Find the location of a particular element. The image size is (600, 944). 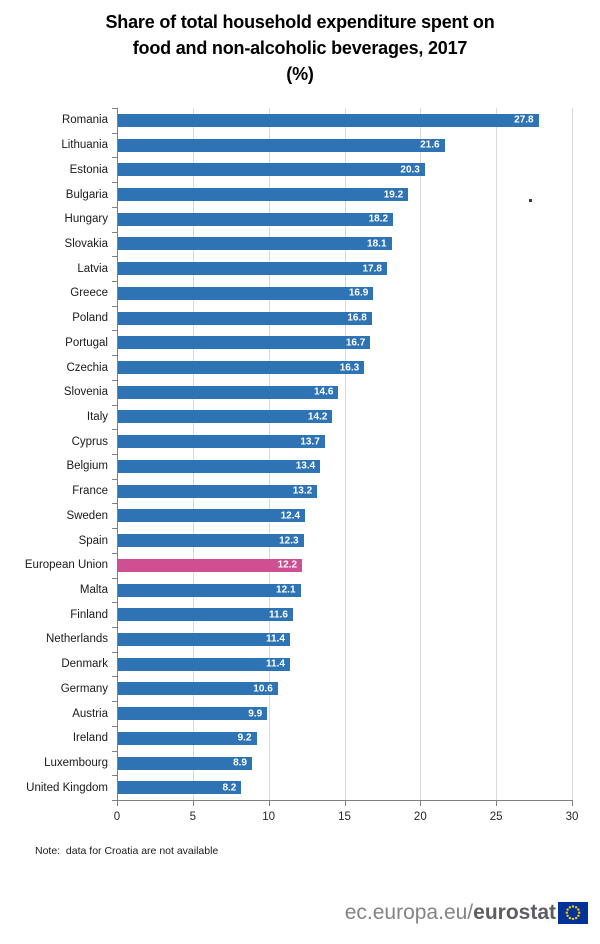

bar-track: 9.9 is located at coordinates (344, 713).